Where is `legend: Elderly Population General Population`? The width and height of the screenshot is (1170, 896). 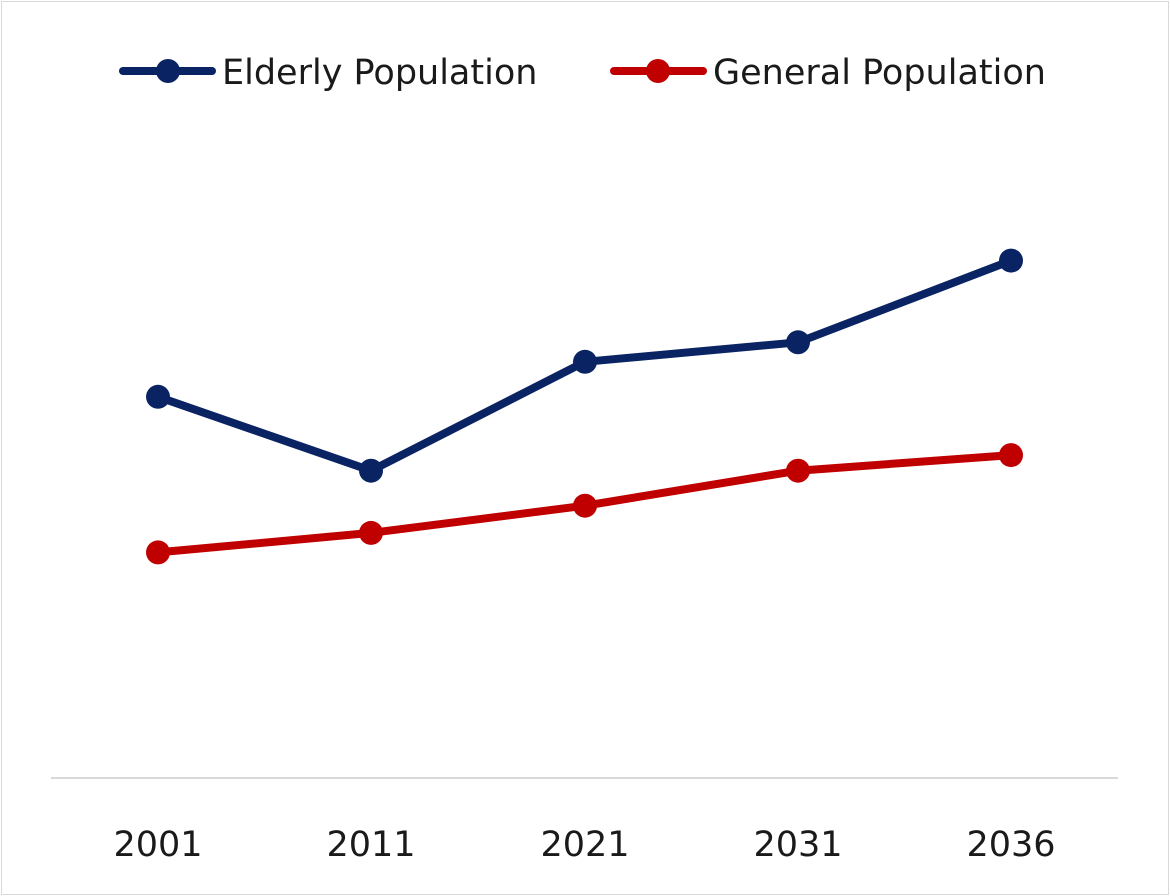 legend: Elderly Population General Population is located at coordinates (582, 73).